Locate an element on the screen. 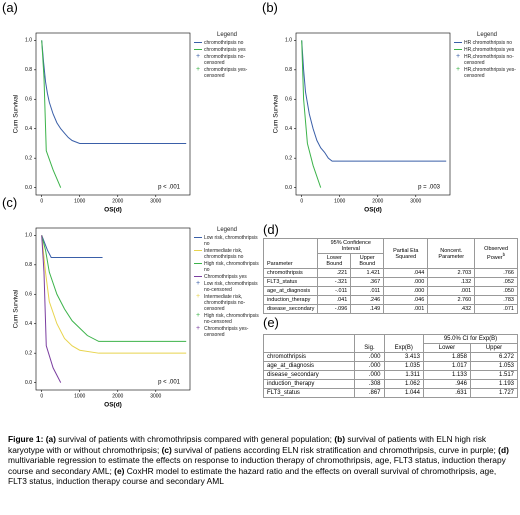 The width and height of the screenshot is (520, 515). table-cell: .246 is located at coordinates (367, 300).